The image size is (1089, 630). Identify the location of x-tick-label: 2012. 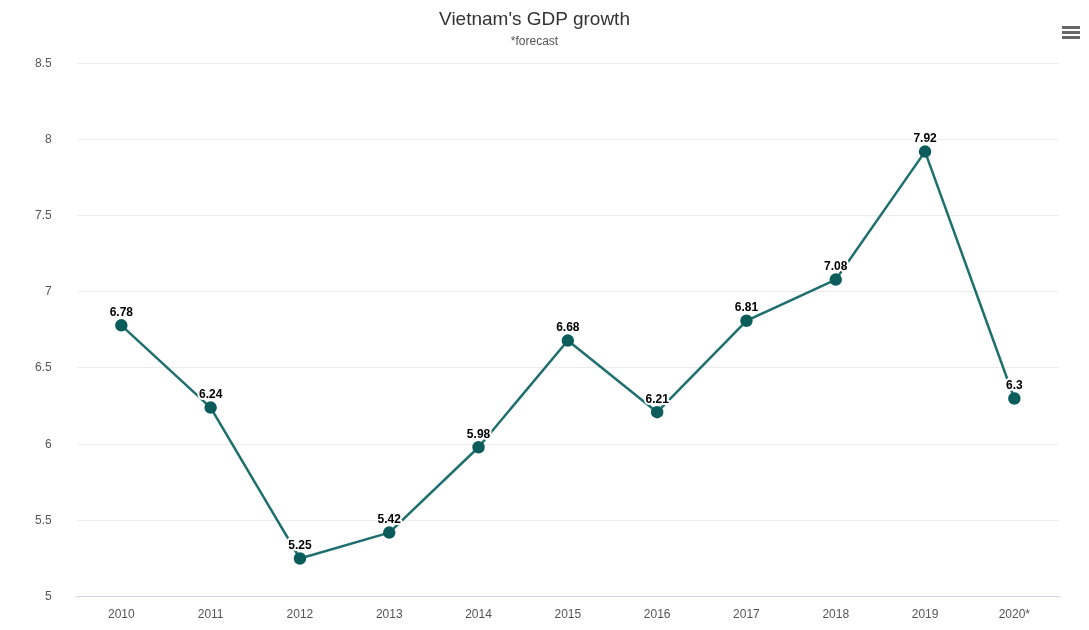
(300, 614).